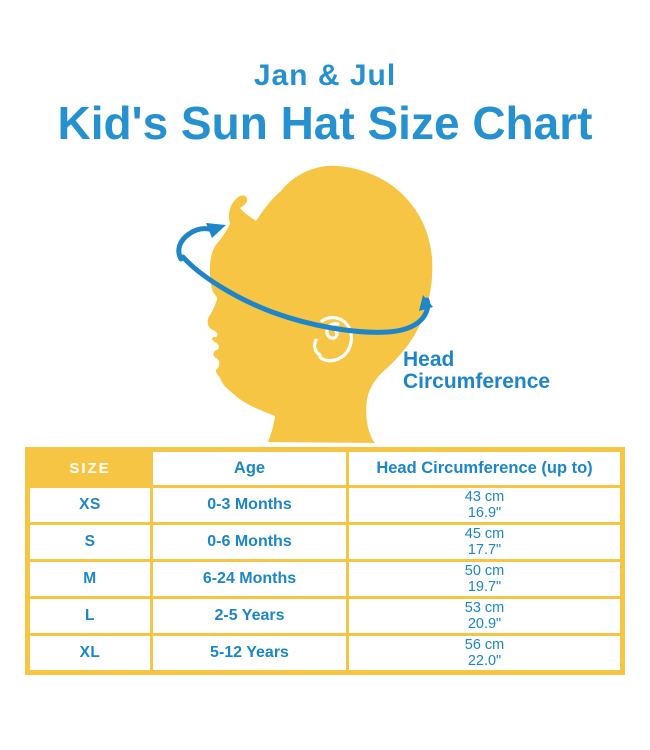 The image size is (650, 750). Describe the element at coordinates (90, 579) in the screenshot. I see `size-value: M` at that location.